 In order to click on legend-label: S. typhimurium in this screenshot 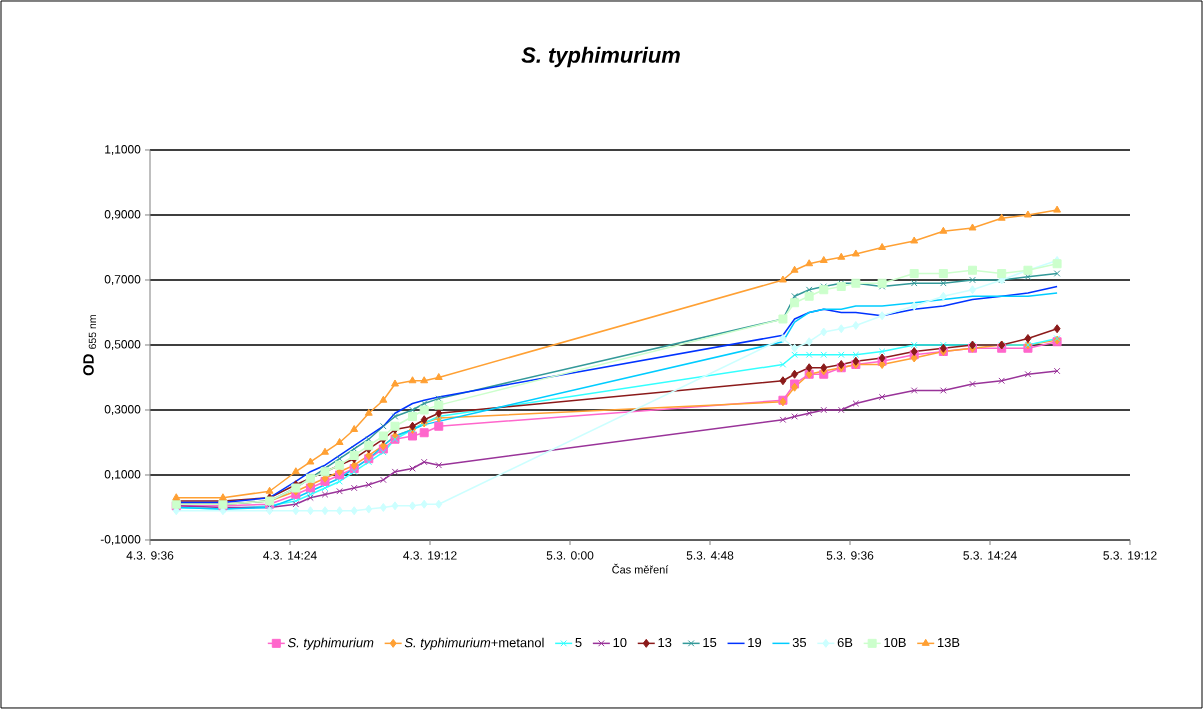, I will do `click(330, 643)`.